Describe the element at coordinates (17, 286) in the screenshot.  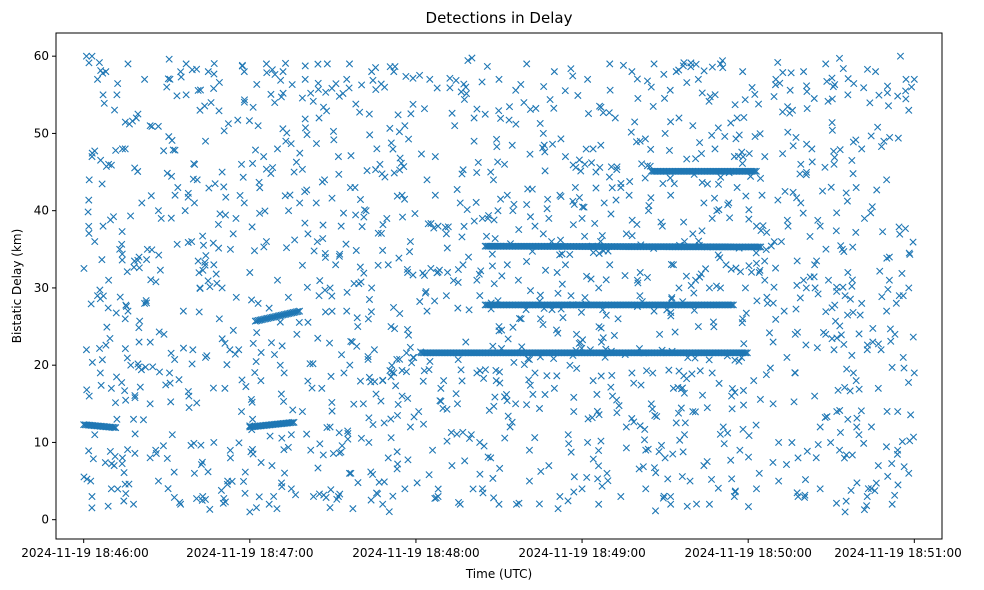
I see `y-axis-label: Bistatic Delay (km)` at that location.